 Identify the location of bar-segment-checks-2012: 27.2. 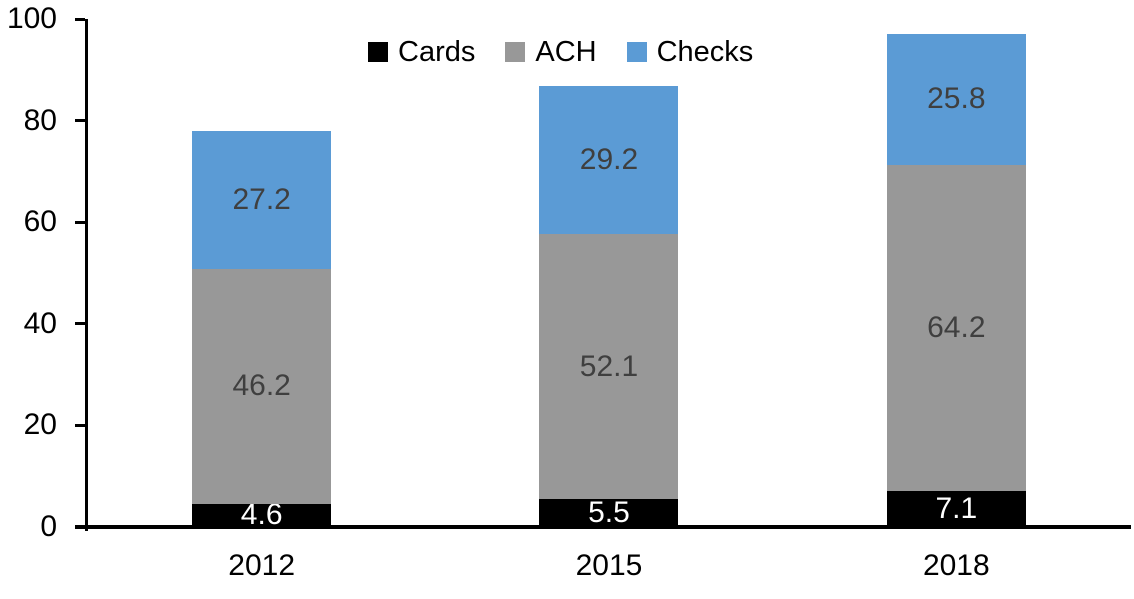
(262, 199).